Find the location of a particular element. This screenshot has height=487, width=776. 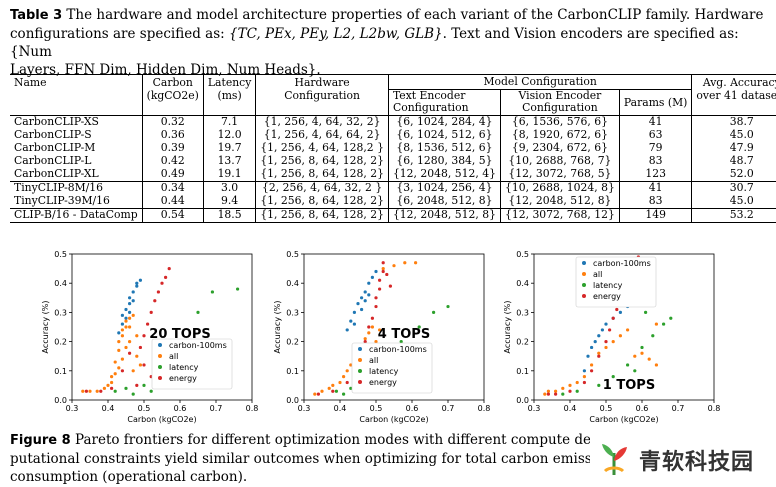

legend-marker-all is located at coordinates (160, 356).